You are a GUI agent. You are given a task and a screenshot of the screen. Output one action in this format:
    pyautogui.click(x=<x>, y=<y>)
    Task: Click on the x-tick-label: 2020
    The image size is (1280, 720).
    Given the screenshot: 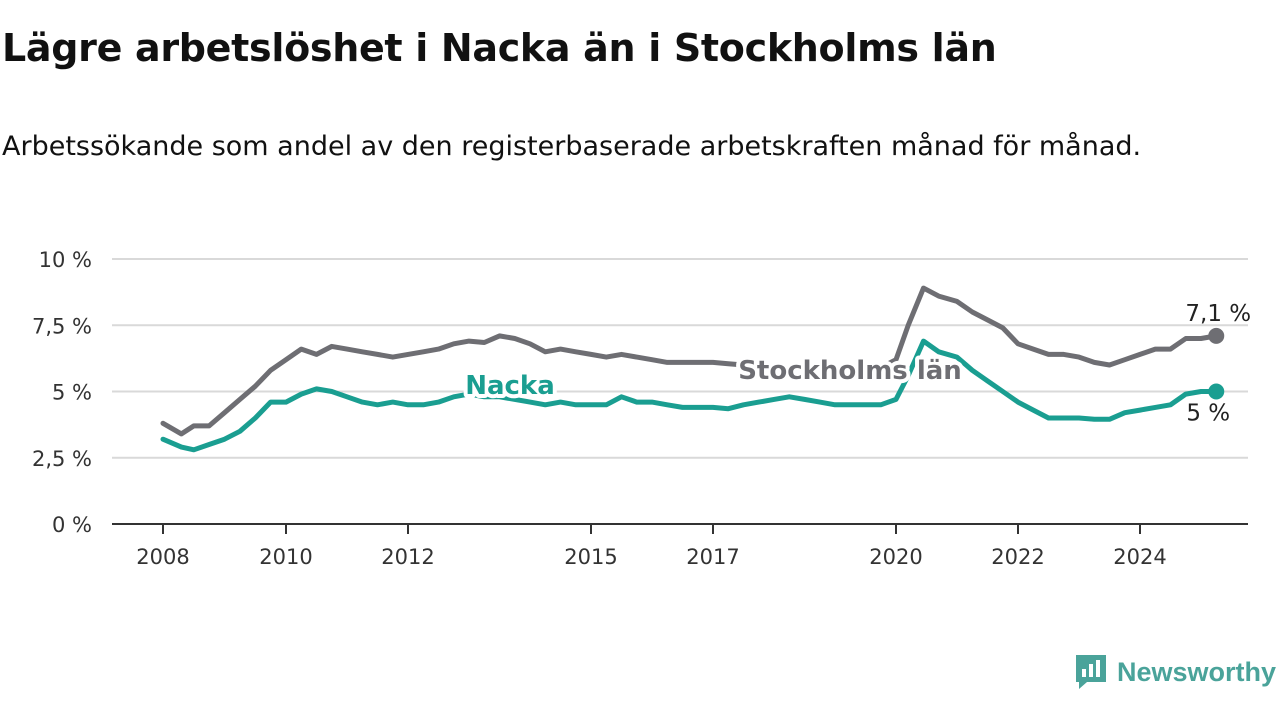 What is the action you would take?
    pyautogui.click(x=895, y=557)
    